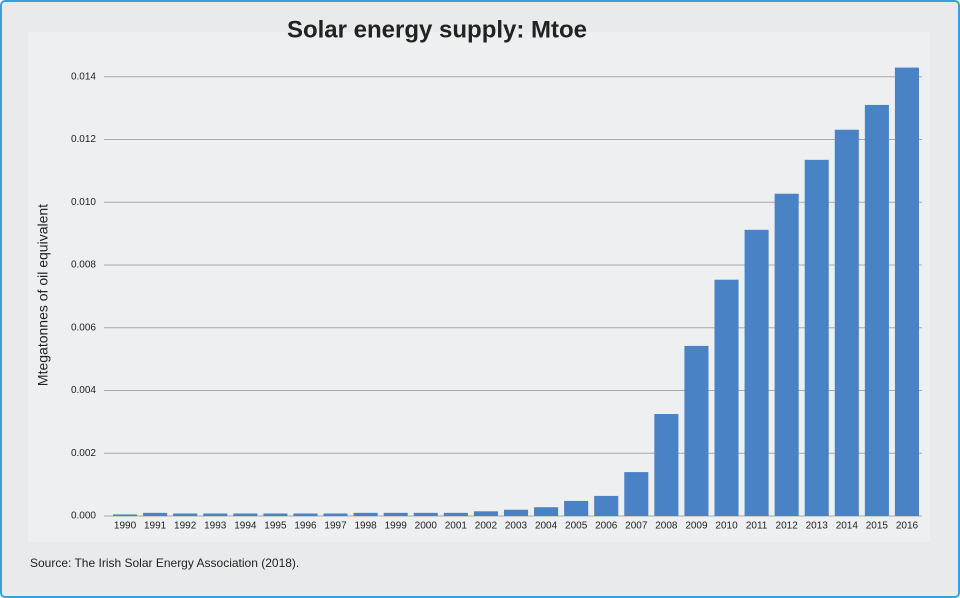 This screenshot has height=598, width=960. I want to click on x-tick-label: 1990, so click(125, 526).